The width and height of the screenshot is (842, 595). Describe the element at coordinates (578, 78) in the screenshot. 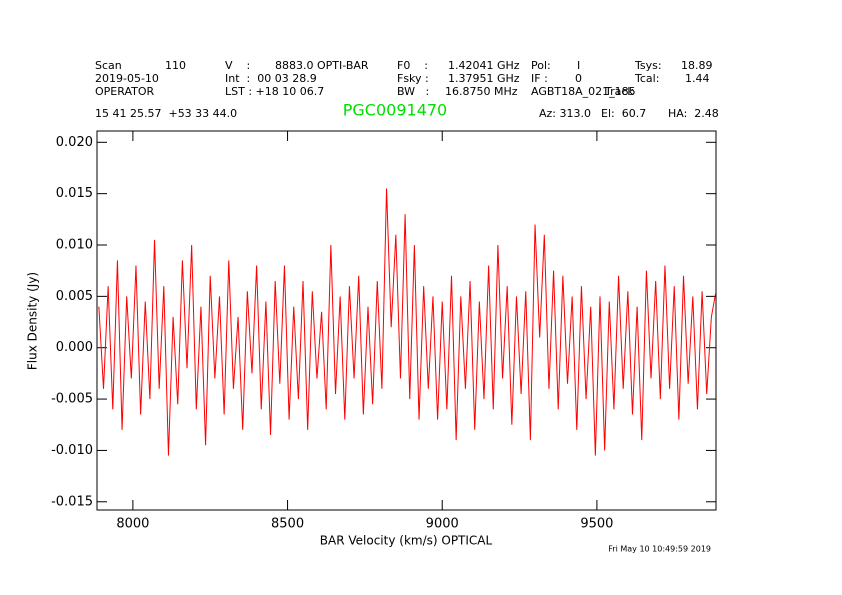

I see `header-field: 0` at that location.